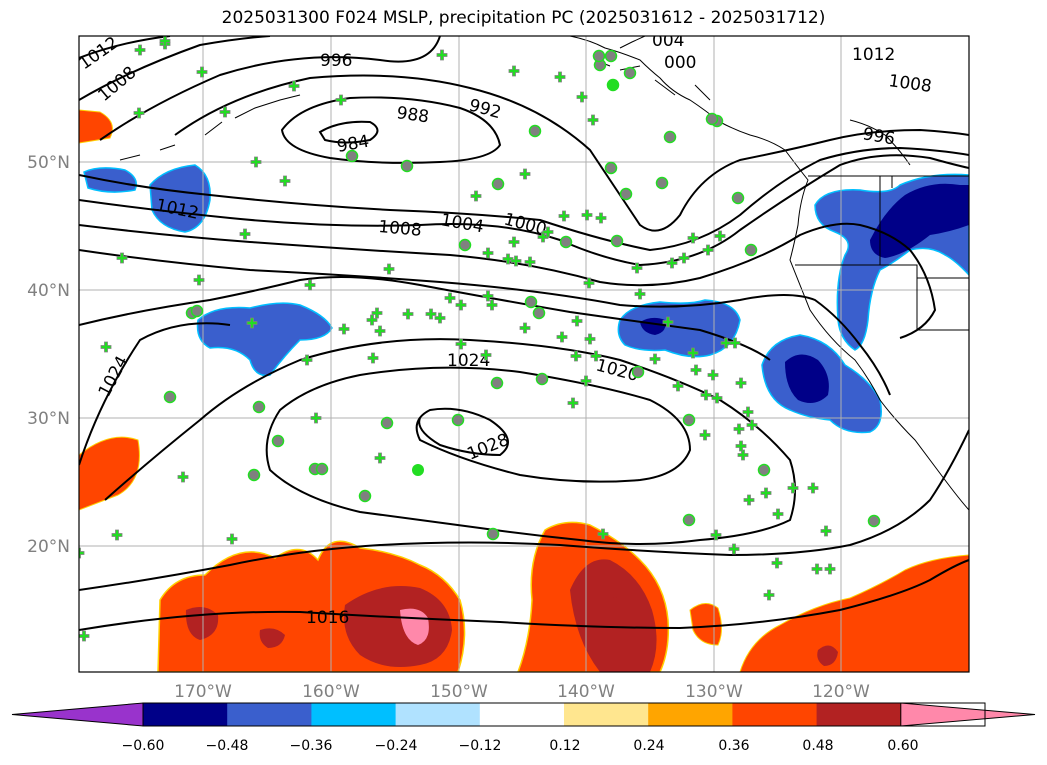 This screenshot has height=765, width=1047. What do you see at coordinates (648, 746) in the screenshot?
I see `colorbar-tick-label: 0.24` at bounding box center [648, 746].